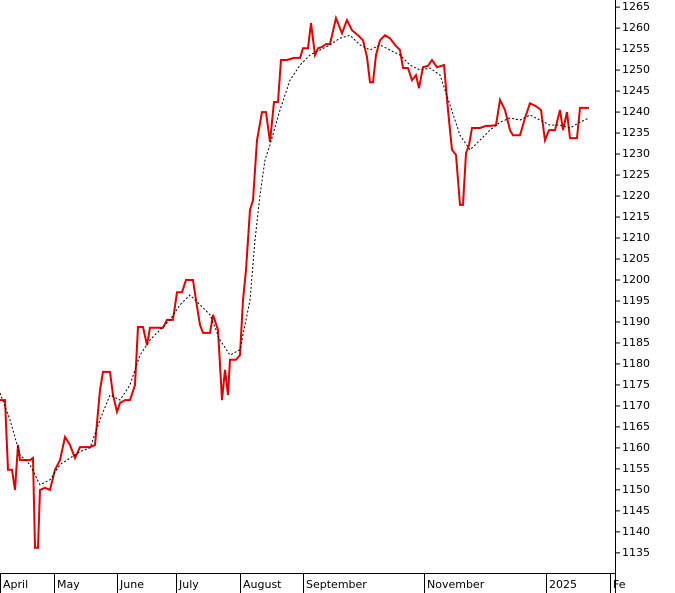 The width and height of the screenshot is (675, 593). What do you see at coordinates (636, 69) in the screenshot?
I see `y-tick-label: 1250` at bounding box center [636, 69].